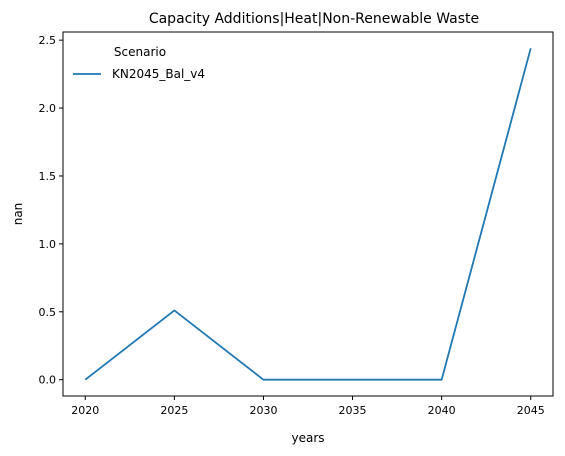  Describe the element at coordinates (140, 52) in the screenshot. I see `legend-title: Scenario` at that location.